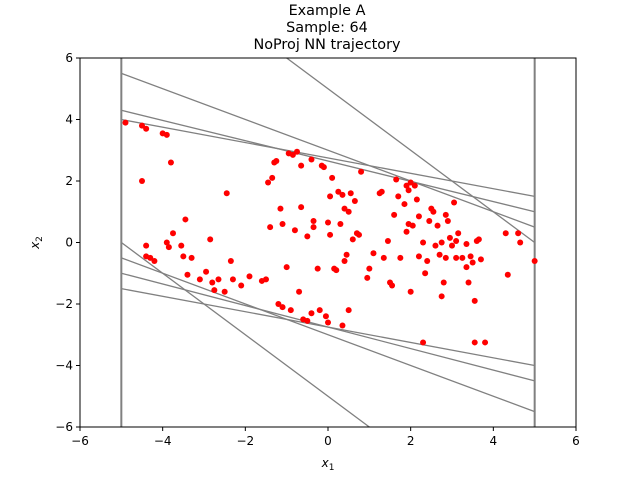 The height and width of the screenshot is (480, 640). What do you see at coordinates (245, 441) in the screenshot?
I see `x-tick-label: −2` at bounding box center [245, 441].